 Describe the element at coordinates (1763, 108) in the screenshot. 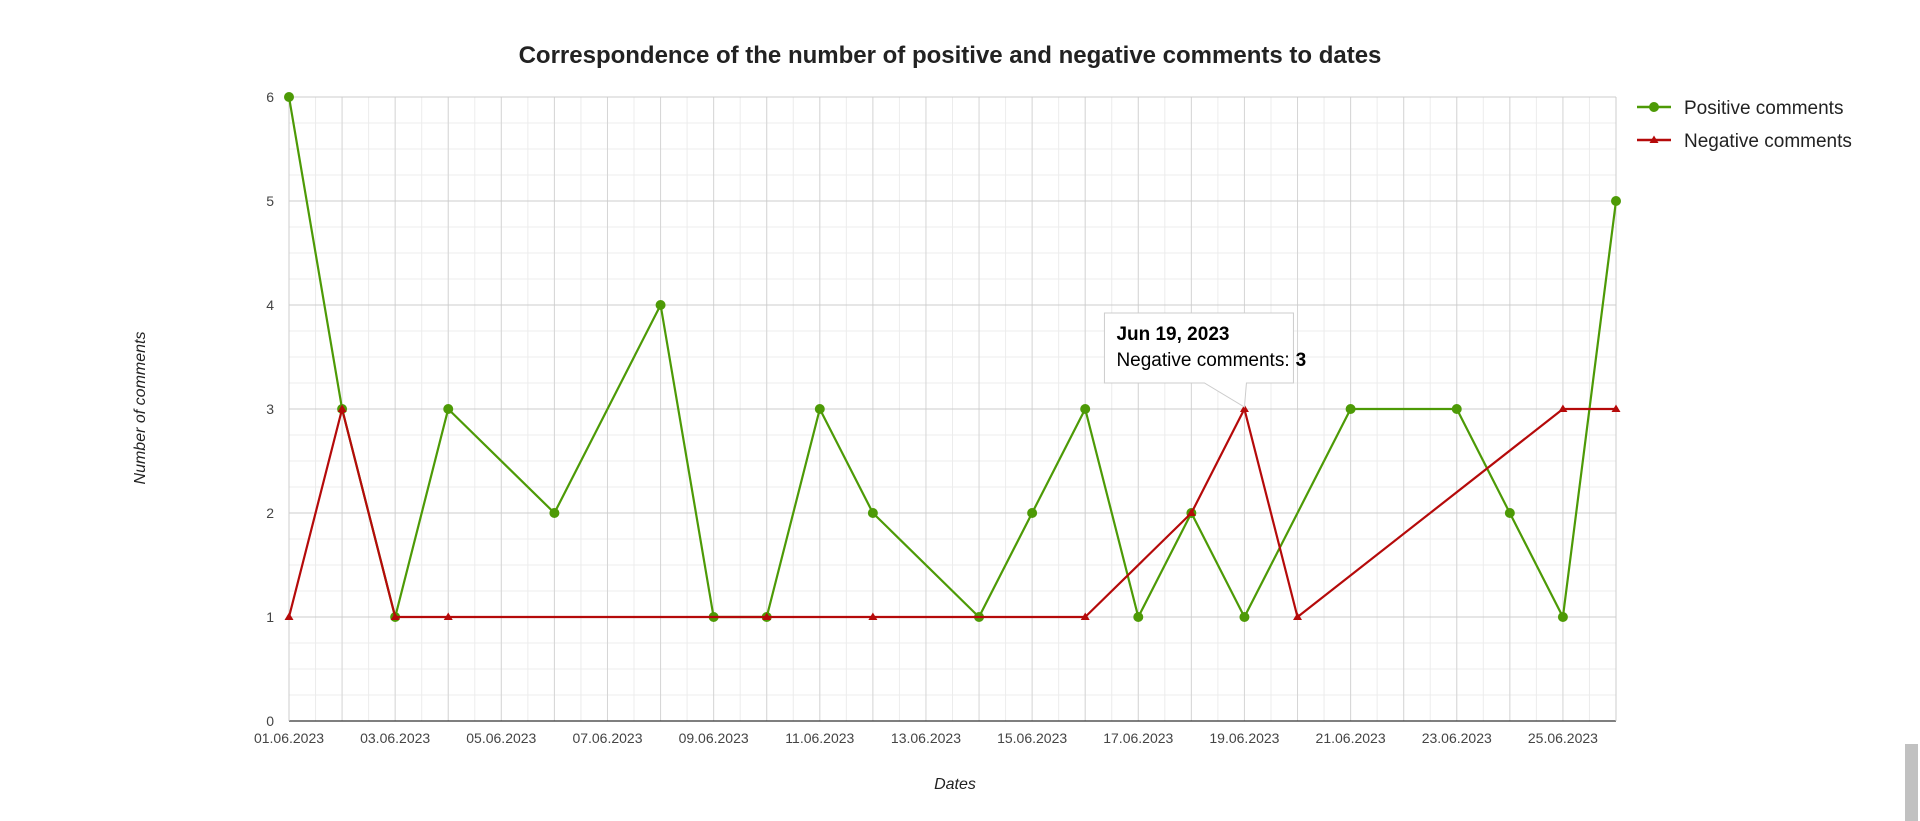

I see `legend-label-positive: Positive comments` at that location.